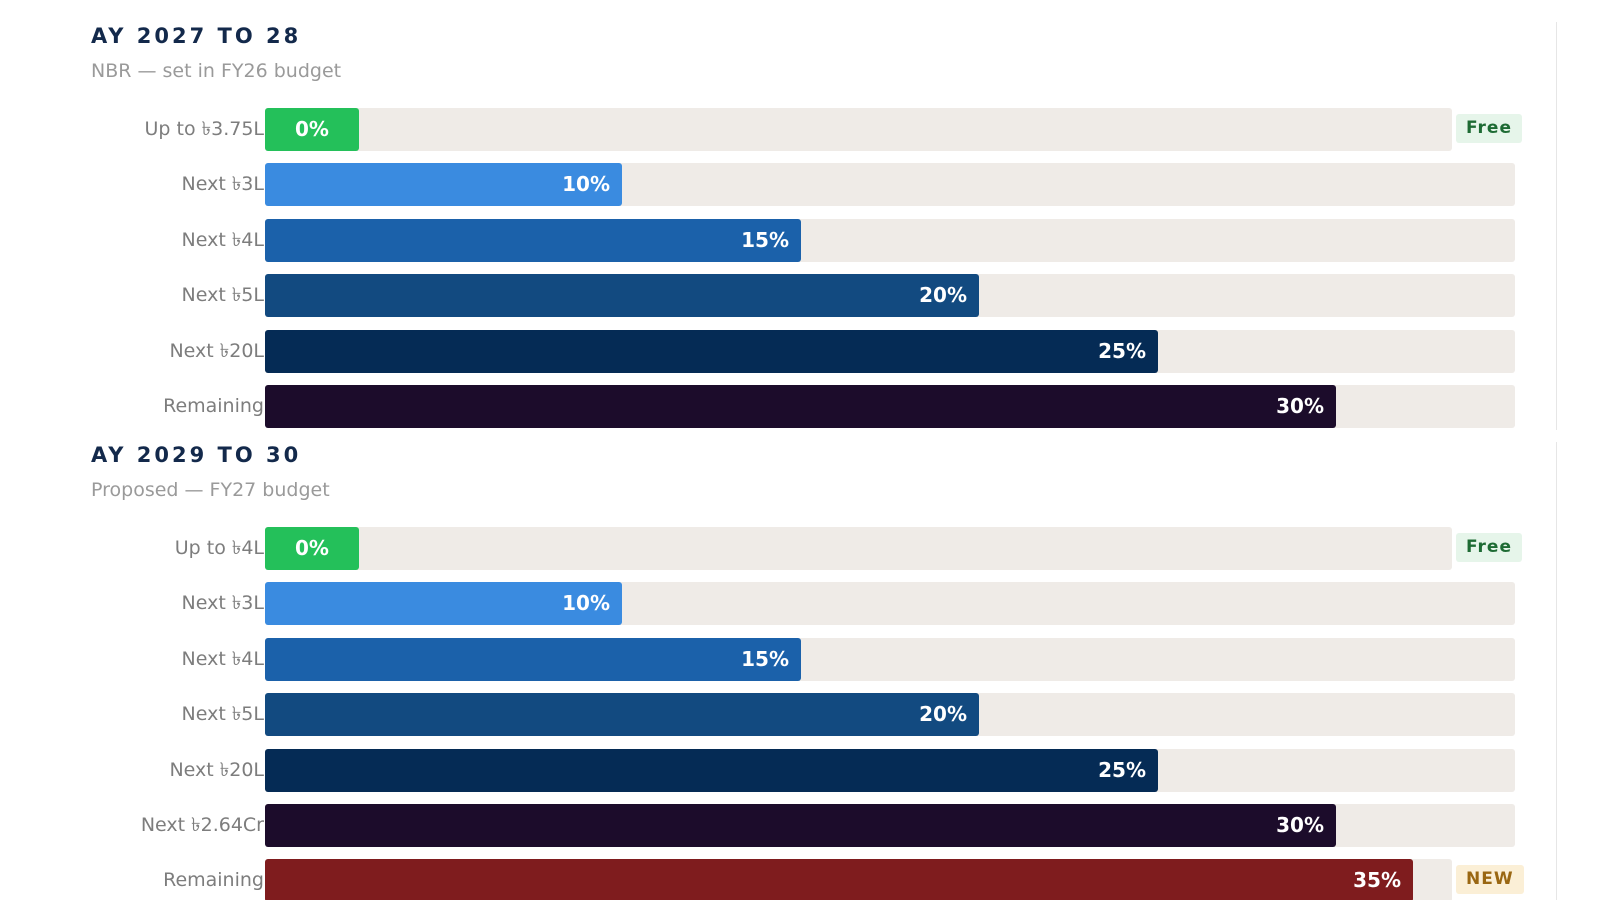  What do you see at coordinates (1490, 880) in the screenshot?
I see `new-badge: NEW` at bounding box center [1490, 880].